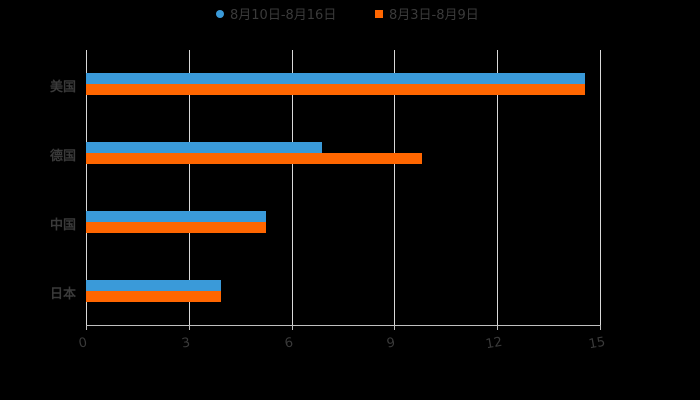  What do you see at coordinates (283, 15) in the screenshot?
I see `legend-label: 8月10日-8月16日` at bounding box center [283, 15].